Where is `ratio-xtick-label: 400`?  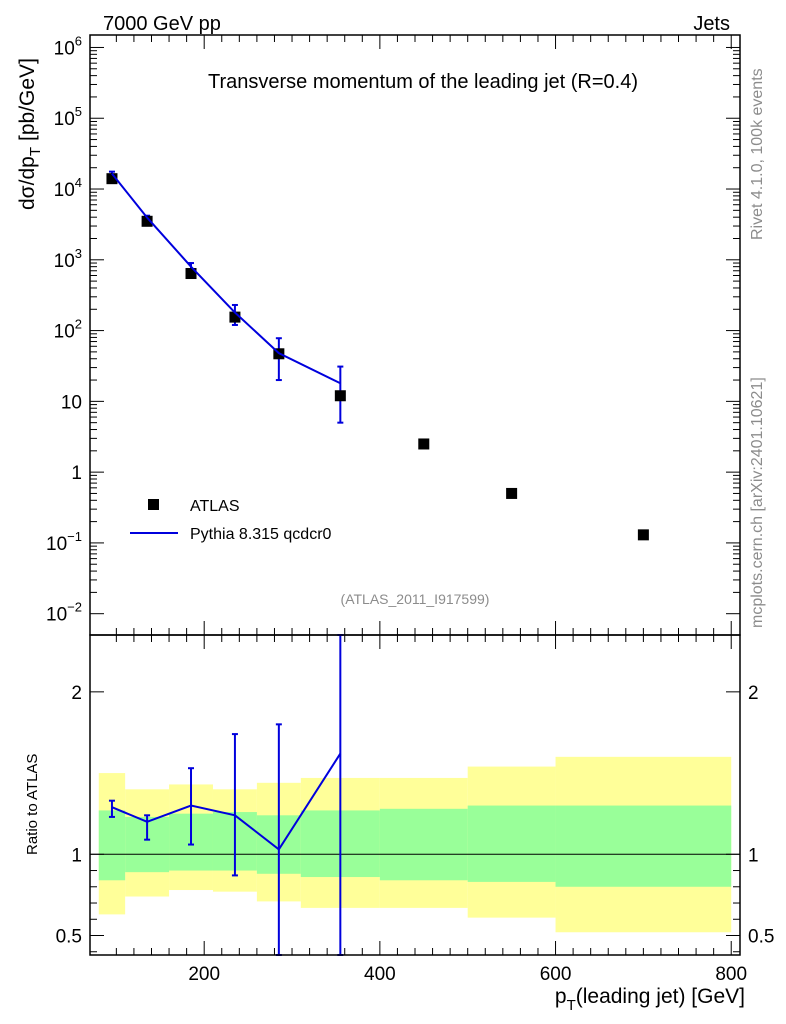 ratio-xtick-label: 400 is located at coordinates (380, 974).